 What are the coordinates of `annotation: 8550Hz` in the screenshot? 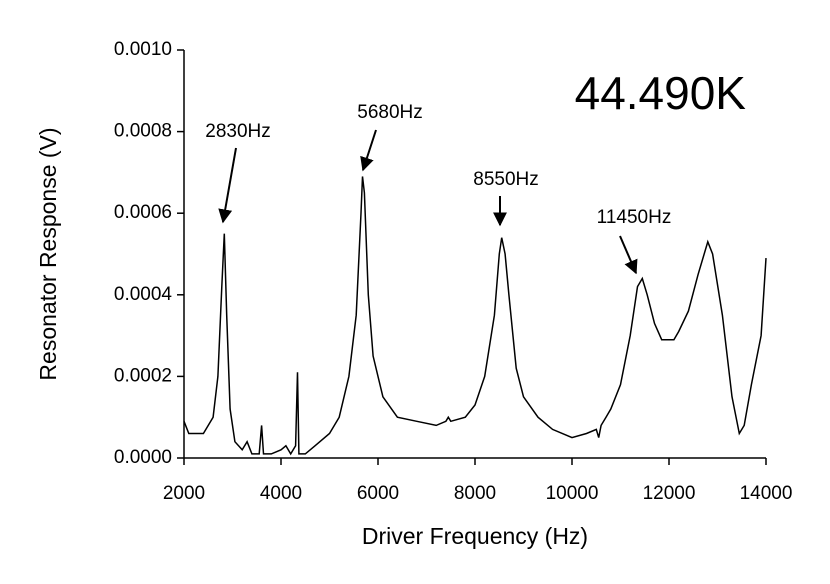 It's located at (506, 179).